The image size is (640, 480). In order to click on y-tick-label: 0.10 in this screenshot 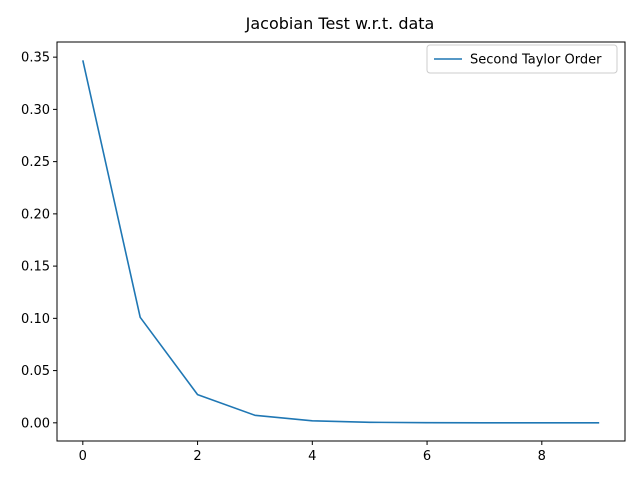, I will do `click(35, 319)`.